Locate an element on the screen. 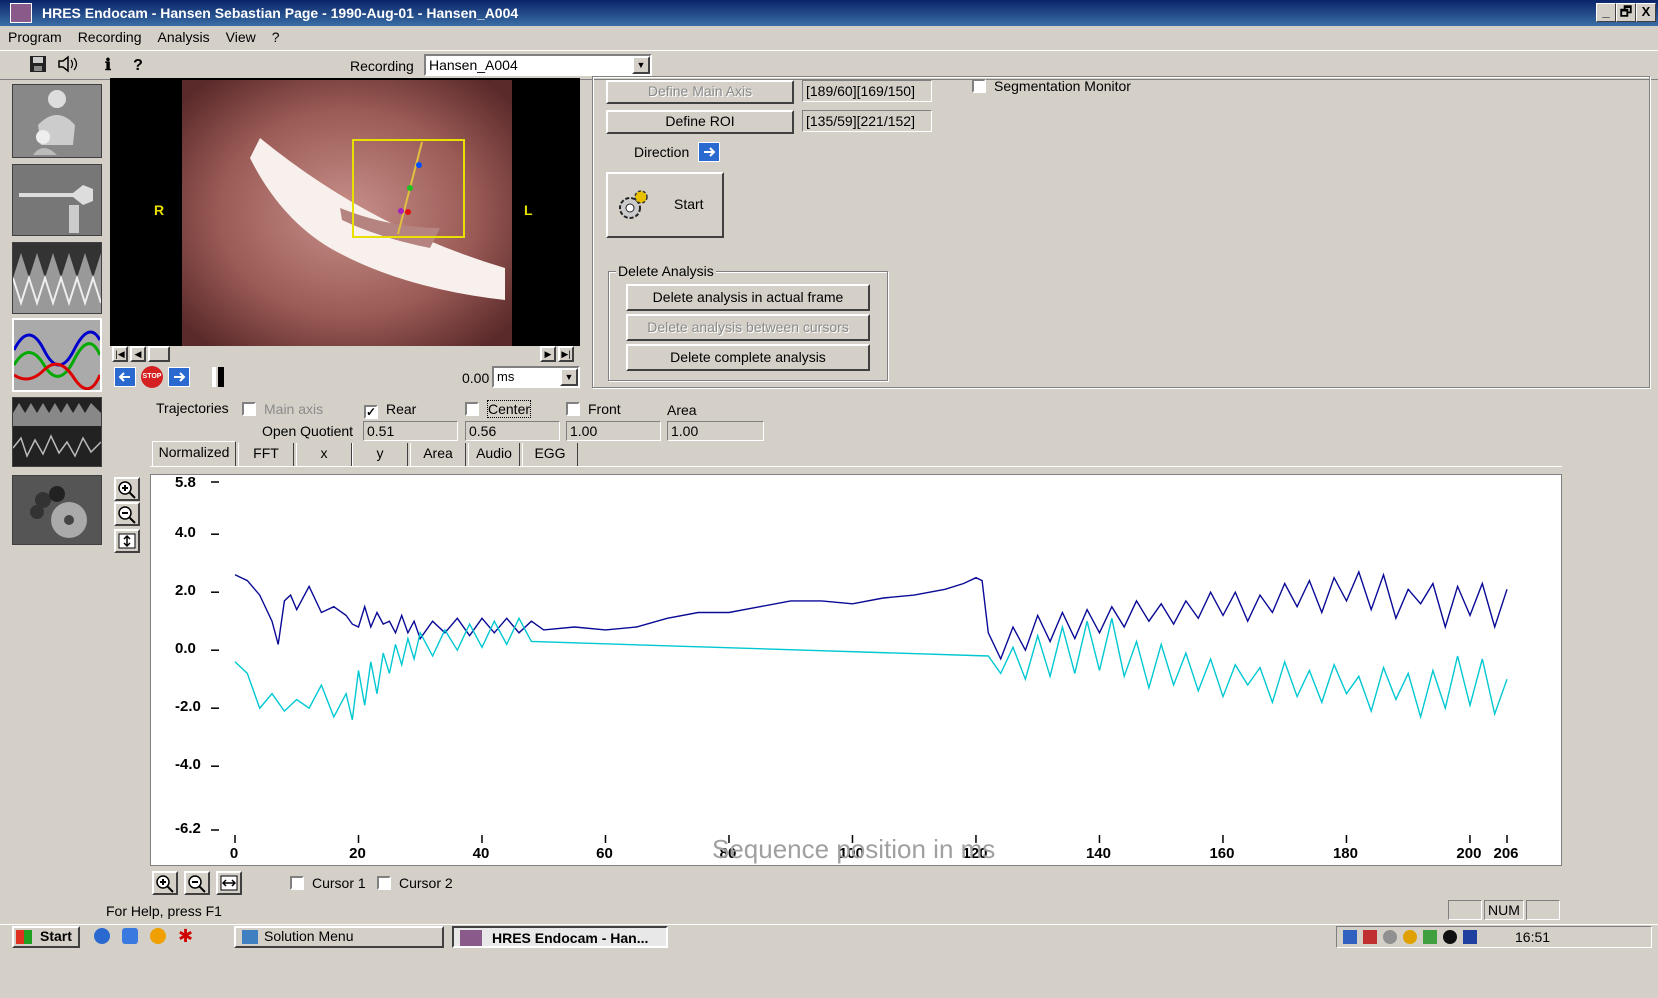 The height and width of the screenshot is (998, 1658). sidebar-tool-waveform is located at coordinates (57, 432).